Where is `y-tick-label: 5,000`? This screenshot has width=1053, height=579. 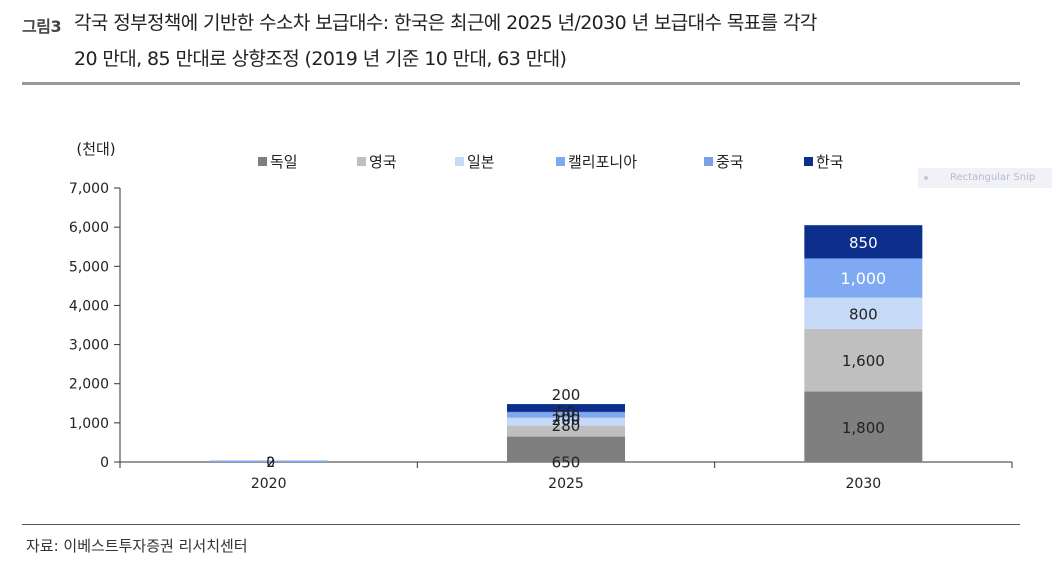 y-tick-label: 5,000 is located at coordinates (89, 267).